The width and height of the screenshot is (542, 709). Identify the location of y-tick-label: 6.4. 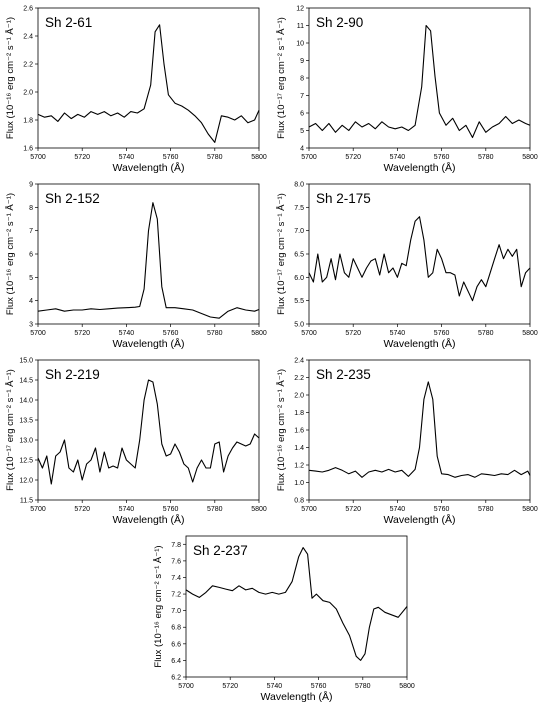
(176, 661).